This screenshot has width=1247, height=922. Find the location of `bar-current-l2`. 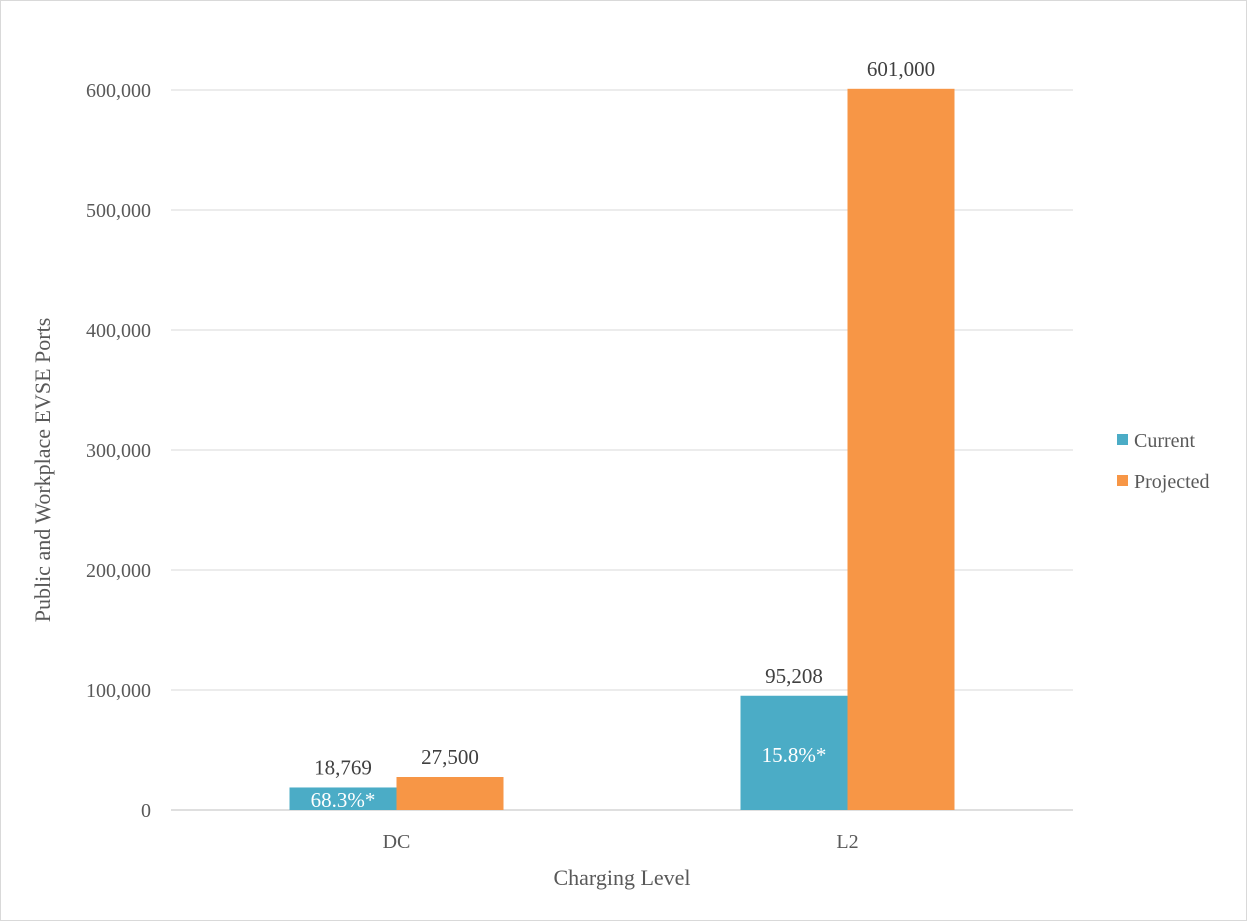

bar-current-l2 is located at coordinates (794, 752).